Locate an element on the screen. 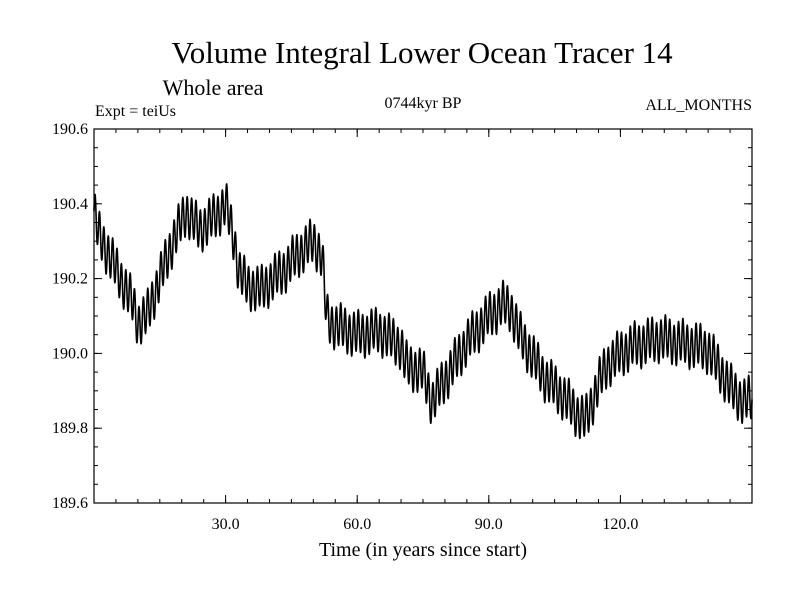 The height and width of the screenshot is (600, 800). x-tick-label: 60.0 is located at coordinates (357, 524).